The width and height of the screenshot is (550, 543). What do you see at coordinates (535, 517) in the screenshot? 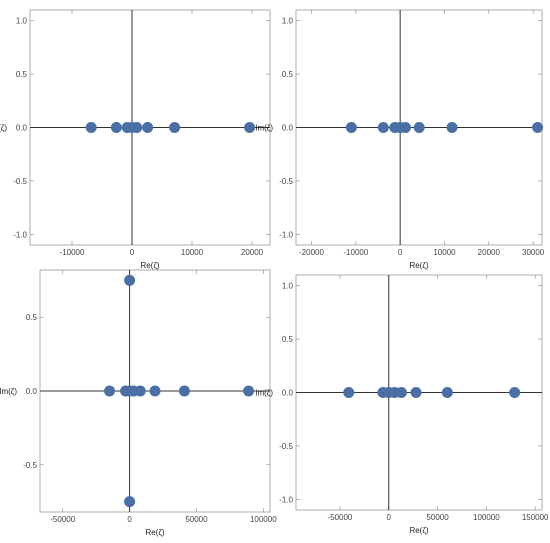
I see `x-tick-label: 150000` at bounding box center [535, 517].